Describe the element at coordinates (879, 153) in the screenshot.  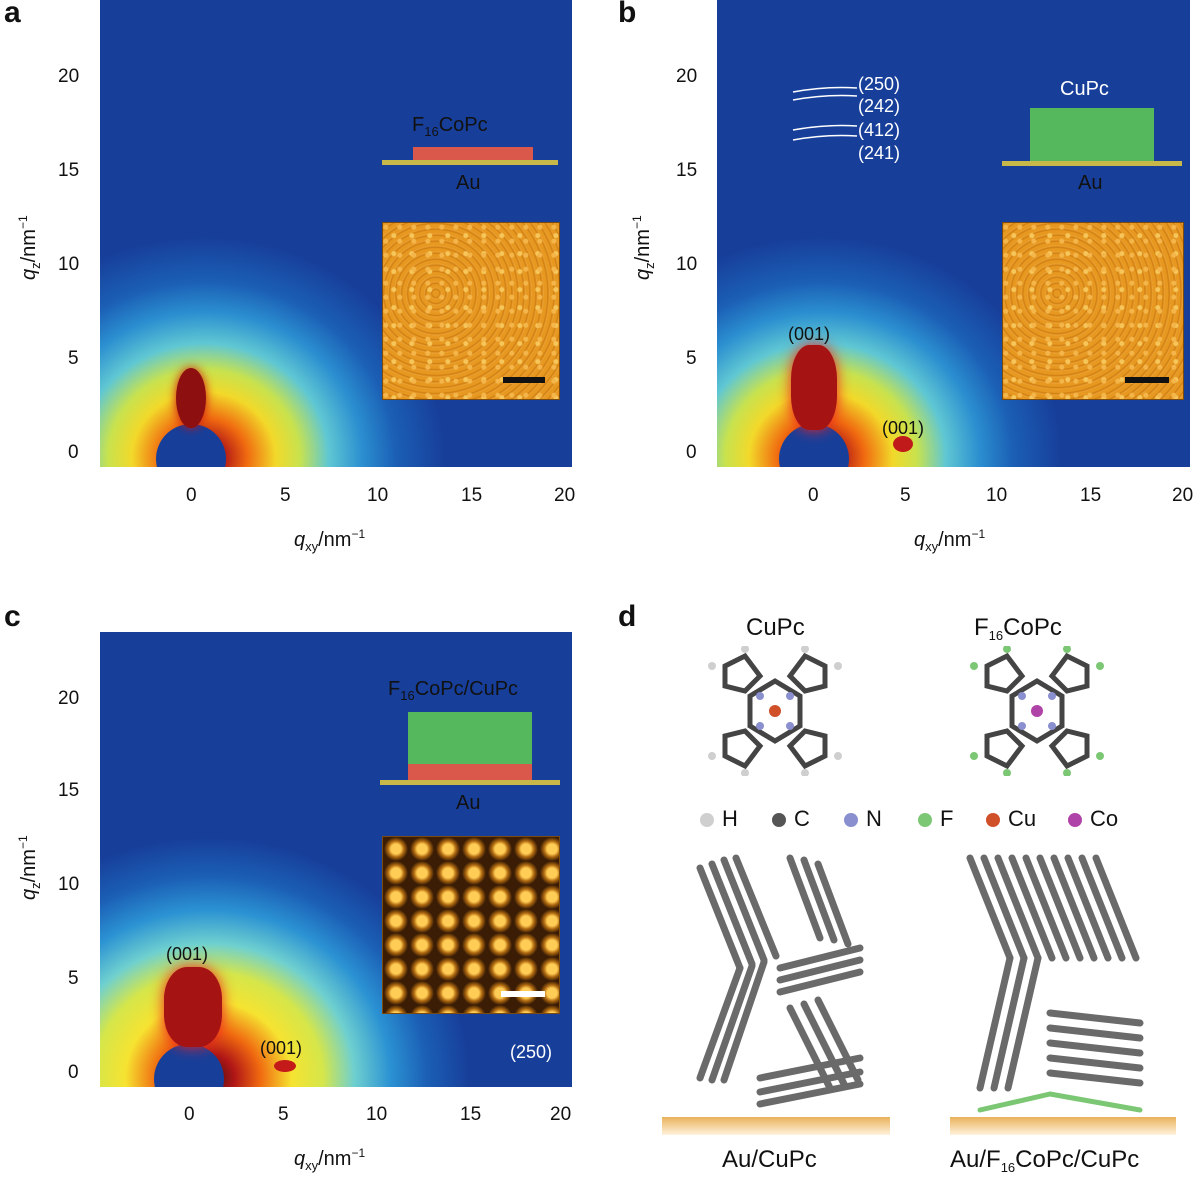
I see `peak-label-241: (241)` at that location.